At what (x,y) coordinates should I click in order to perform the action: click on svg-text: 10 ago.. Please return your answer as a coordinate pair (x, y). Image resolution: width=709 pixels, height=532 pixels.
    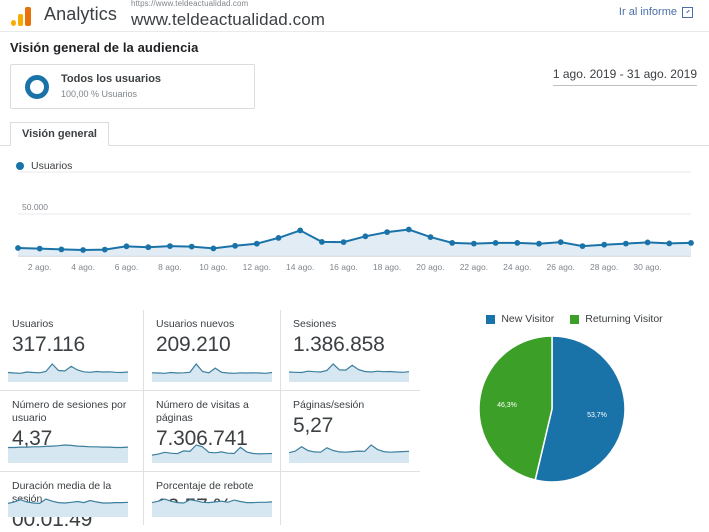
    Looking at the image, I should click on (213, 267).